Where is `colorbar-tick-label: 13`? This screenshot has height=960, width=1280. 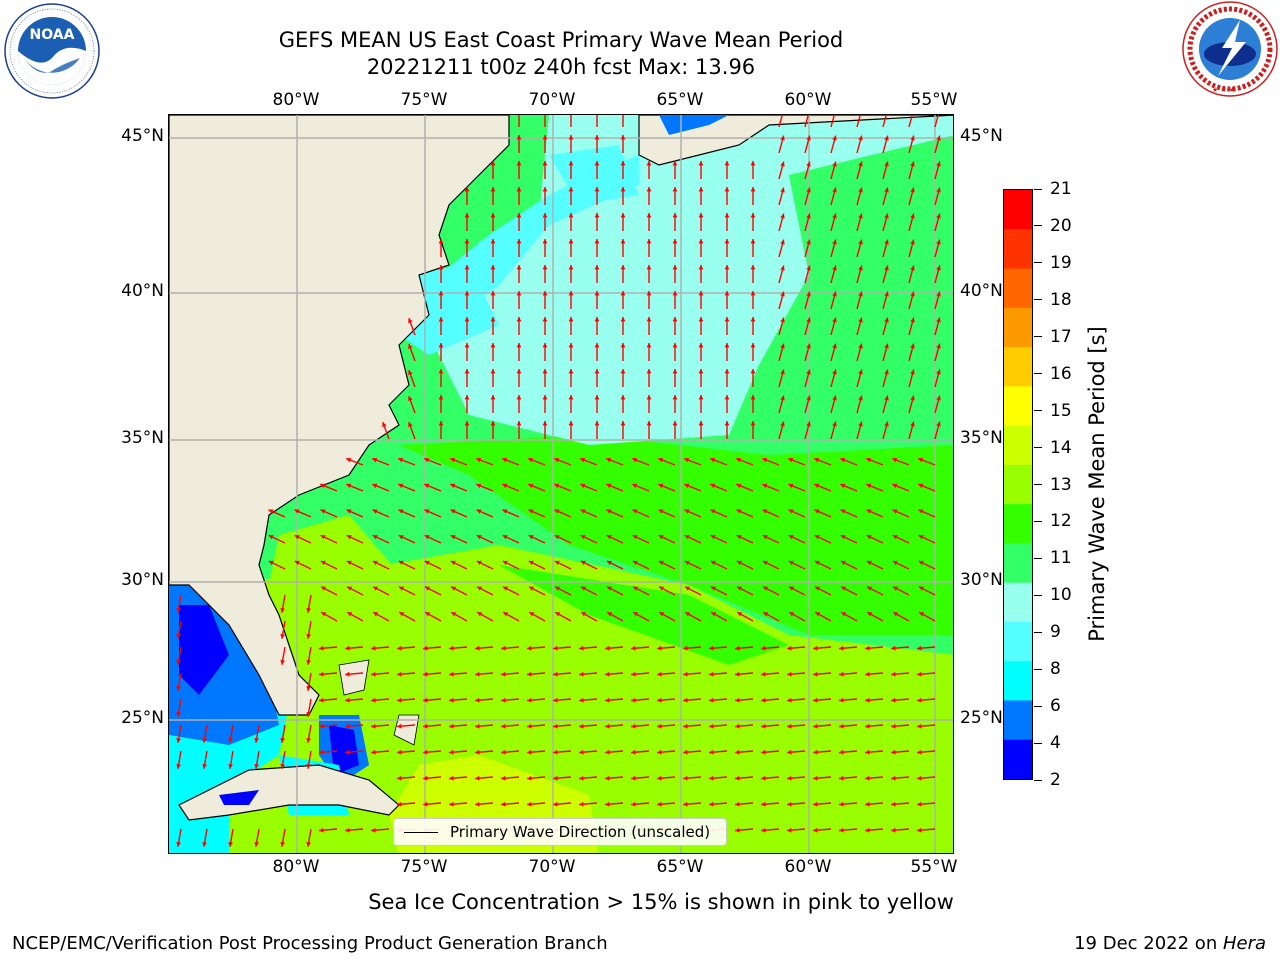 colorbar-tick-label: 13 is located at coordinates (1053, 485).